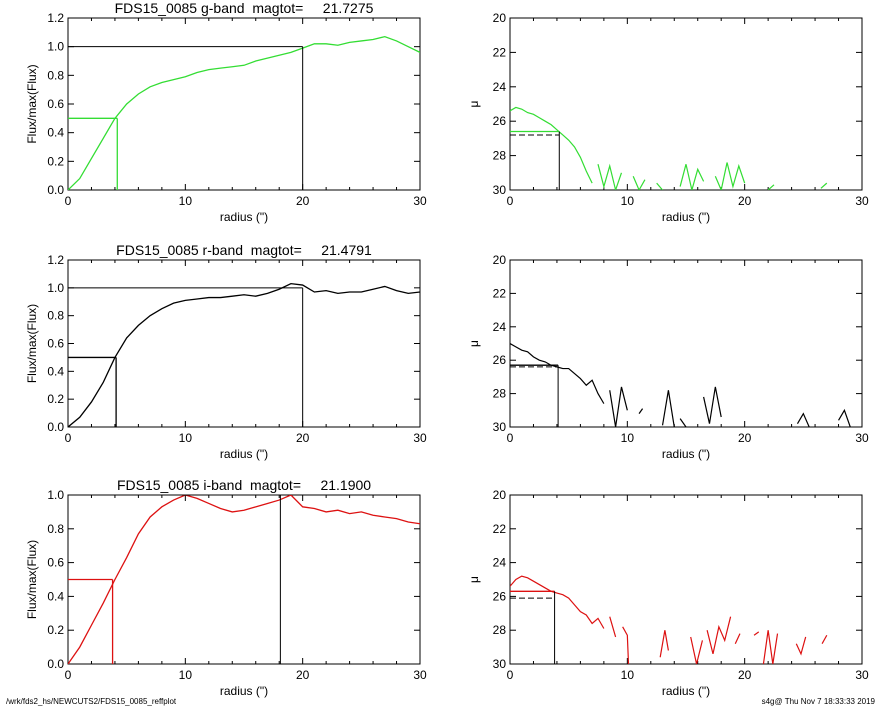 The width and height of the screenshot is (885, 708). I want to click on panel-g-mu: 0 10 20 30 20 22 24 26 28 30 radius (") μ, so click(668, 117).